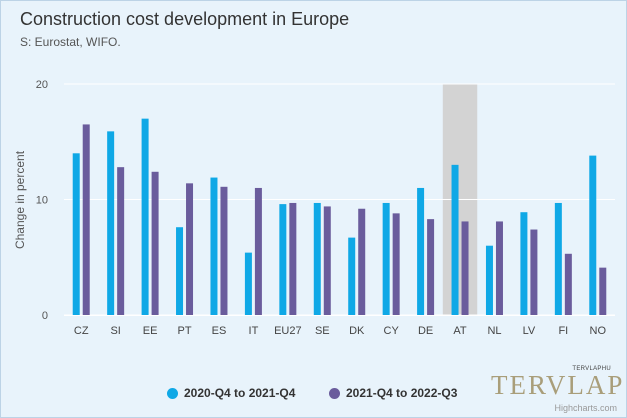 Image resolution: width=627 pixels, height=418 pixels. Describe the element at coordinates (529, 331) in the screenshot. I see `x-tick-label-lv: LV` at that location.